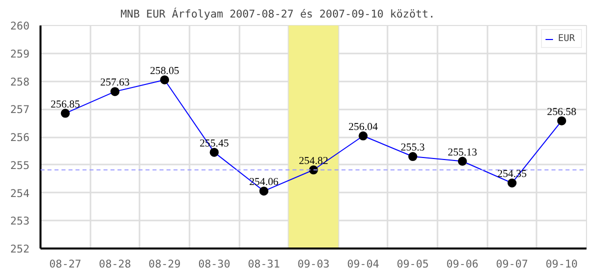 The image size is (600, 270). I want to click on x-tick-label: 08-31, so click(264, 264).